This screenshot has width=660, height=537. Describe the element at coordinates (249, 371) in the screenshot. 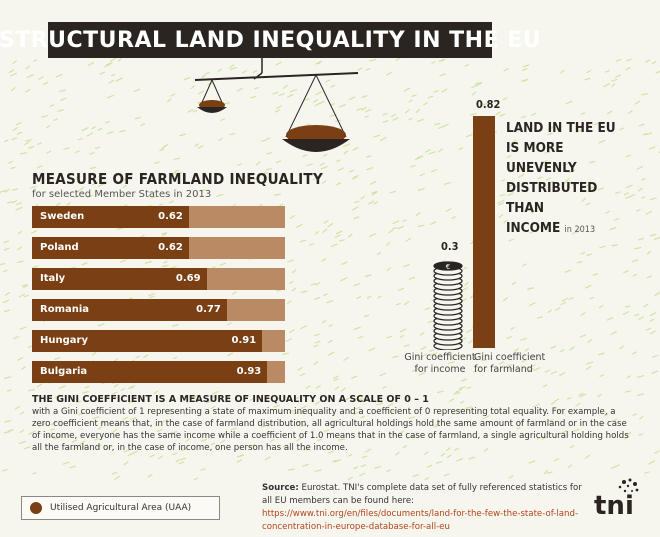

I see `bar-value-bulgaria: 0.93` at that location.